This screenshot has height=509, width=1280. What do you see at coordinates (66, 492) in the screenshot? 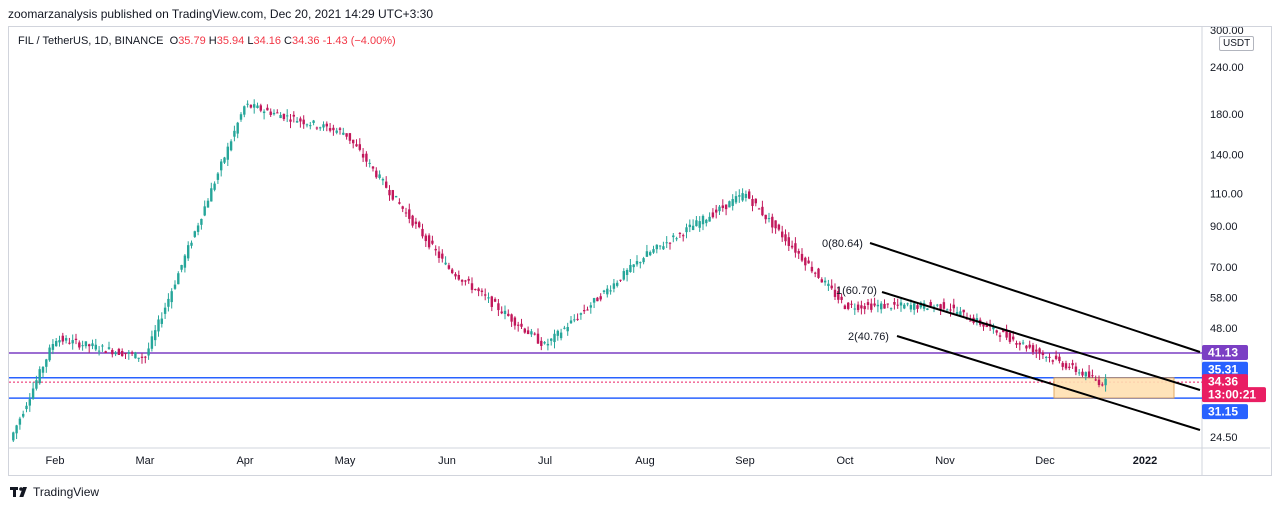
I see `footer-brand: TradingView` at bounding box center [66, 492].